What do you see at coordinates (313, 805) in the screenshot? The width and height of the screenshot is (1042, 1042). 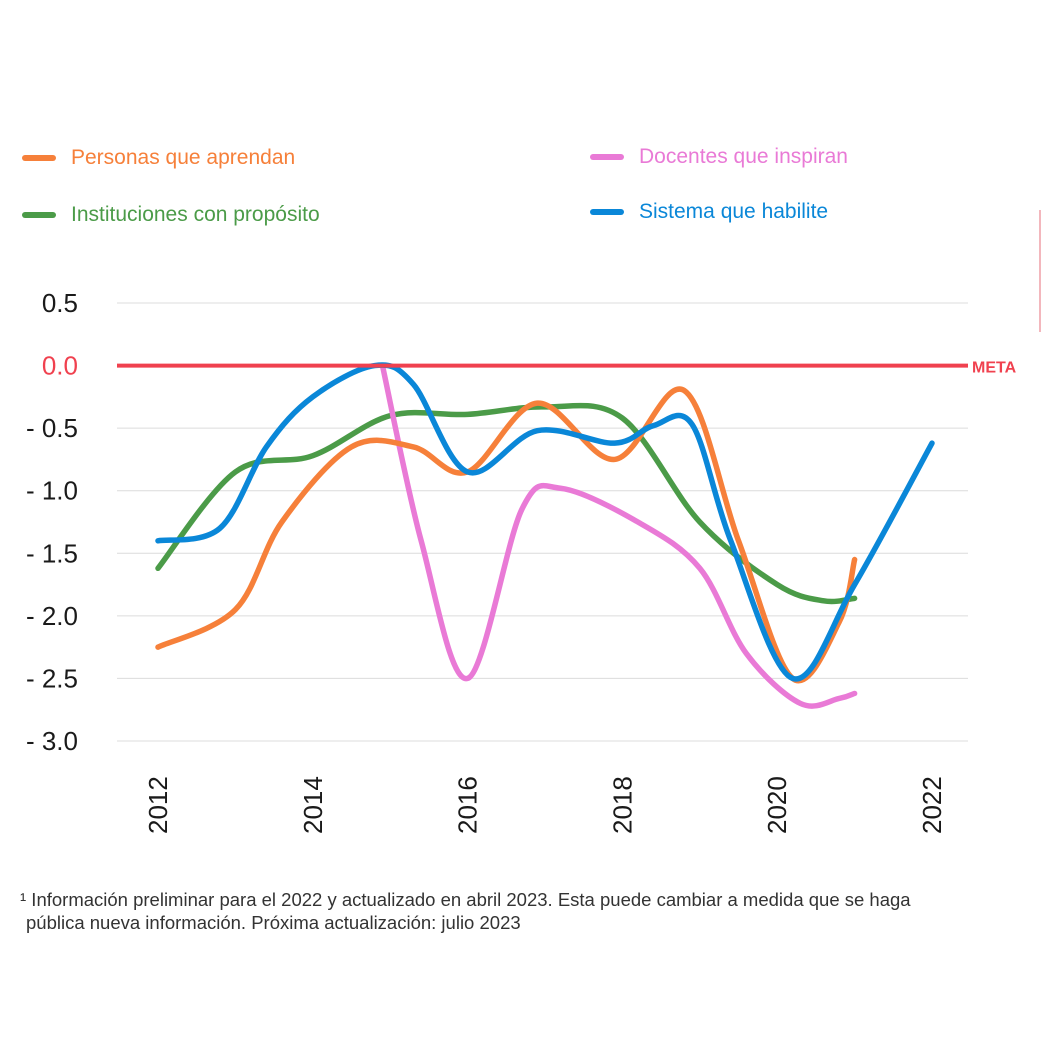 I see `x-tick-label: 2014` at bounding box center [313, 805].